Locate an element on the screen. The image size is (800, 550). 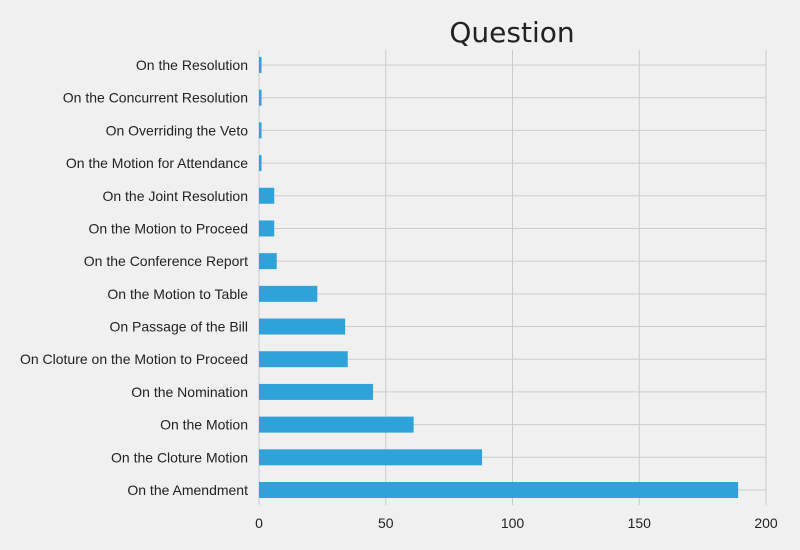
category-label: On Cloture on the Motion to Proceed is located at coordinates (134, 359).